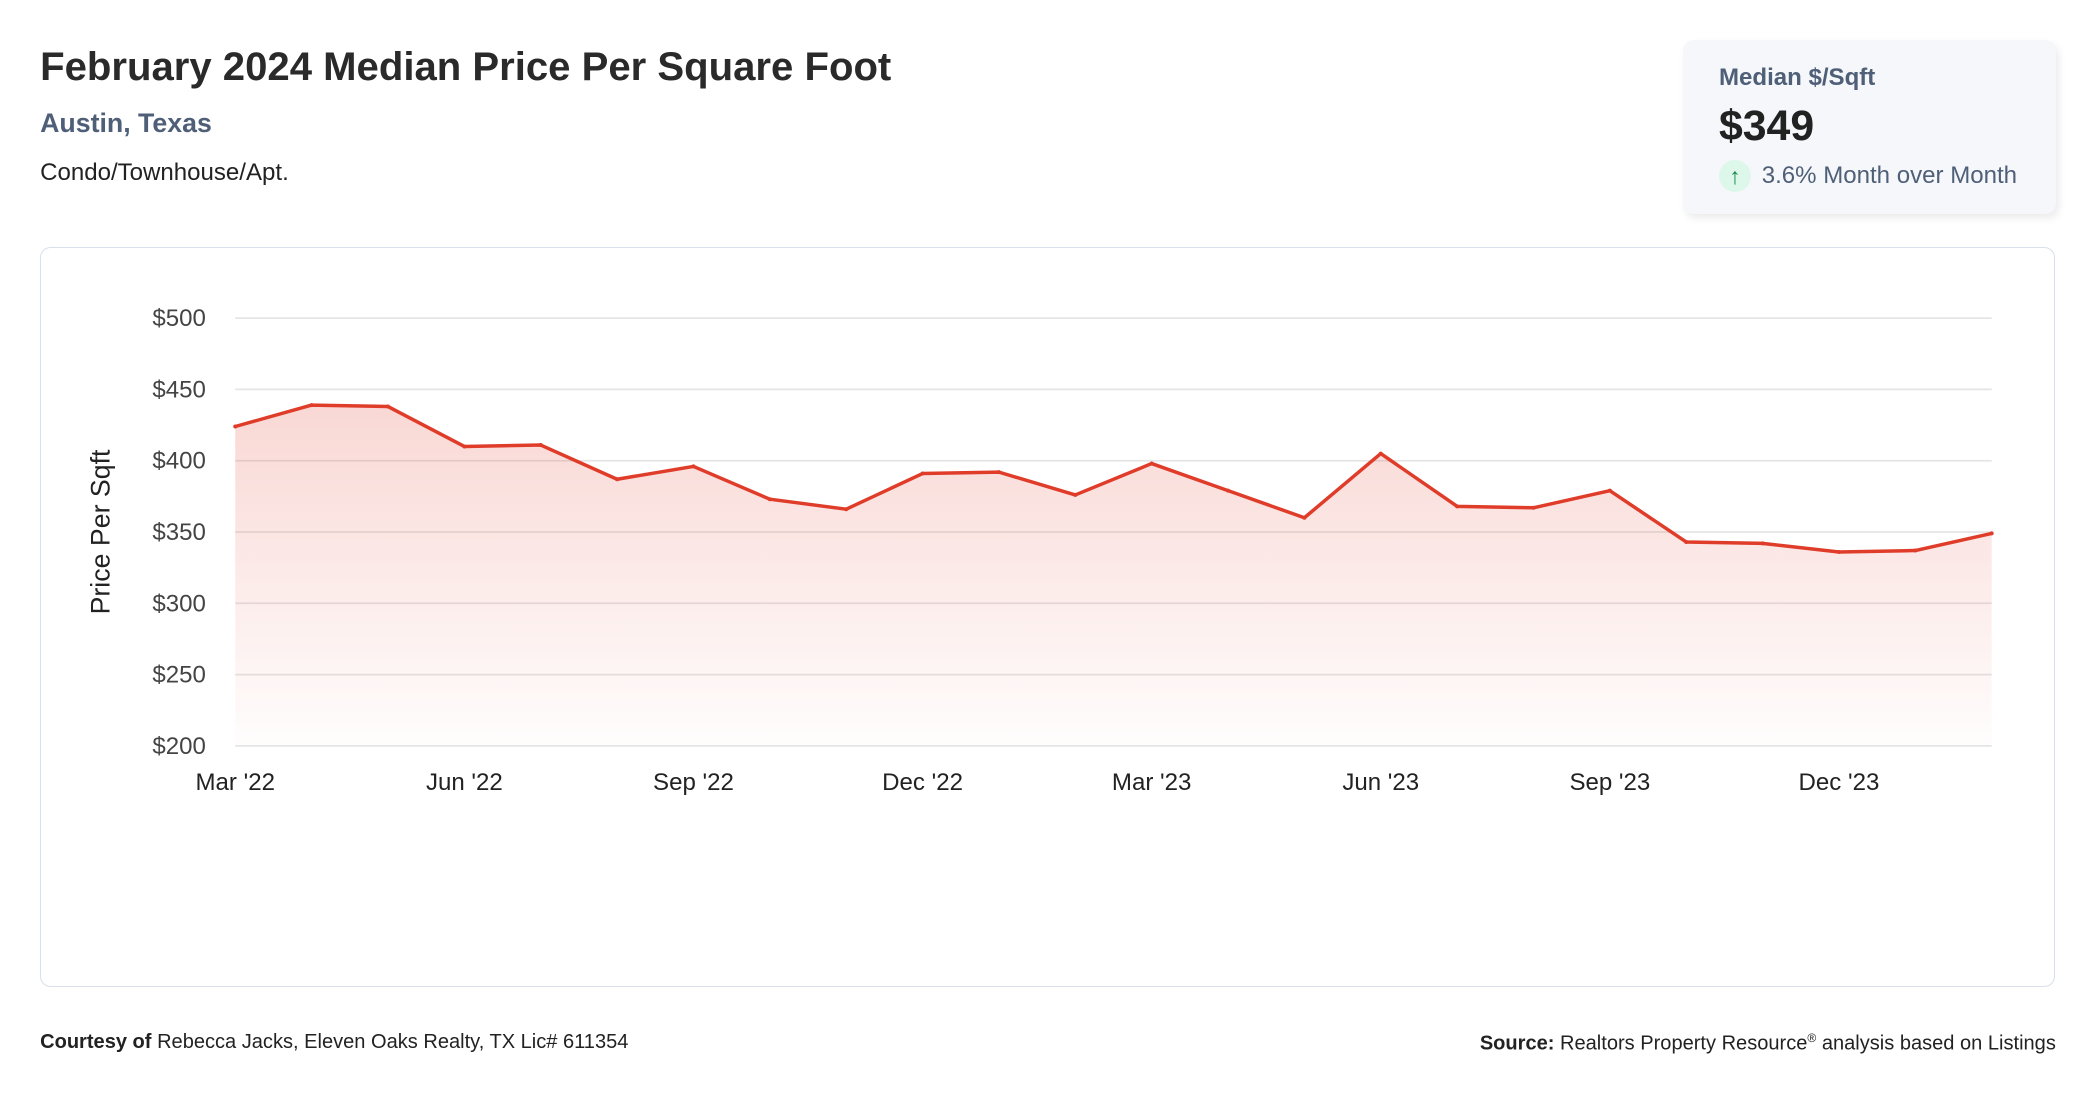  I want to click on series-line, so click(1113, 478).